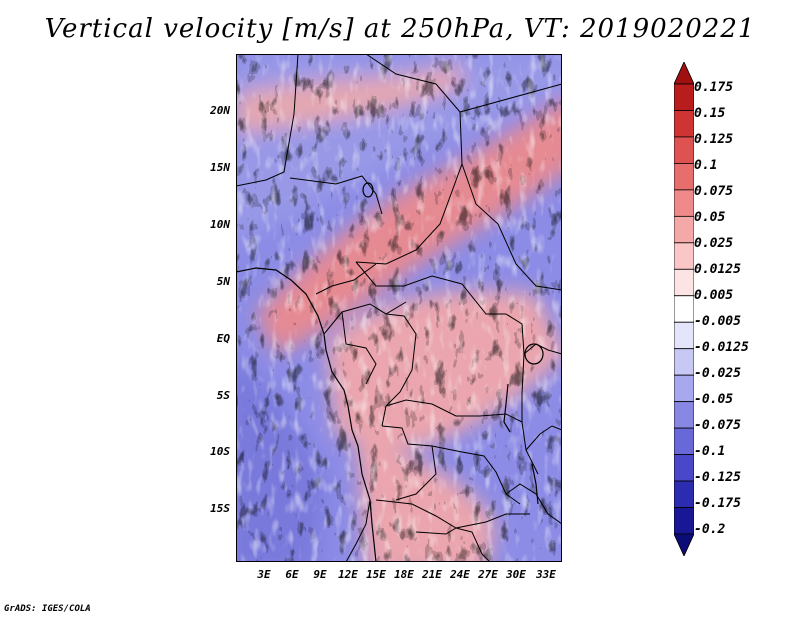 This screenshot has height=618, width=800. I want to click on lake-tanganyika, so click(507, 408).